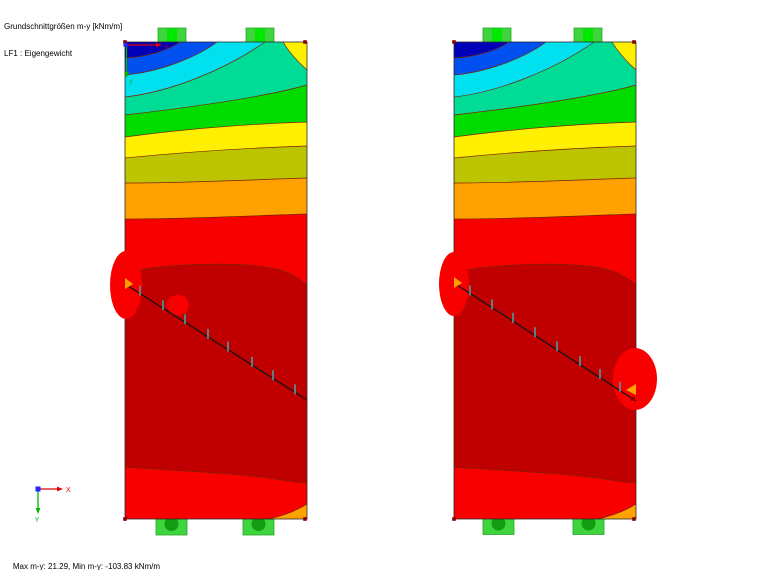 The image size is (760, 570). What do you see at coordinates (145, 63) in the screenshot?
I see `local-axis-indicator: x y` at bounding box center [145, 63].